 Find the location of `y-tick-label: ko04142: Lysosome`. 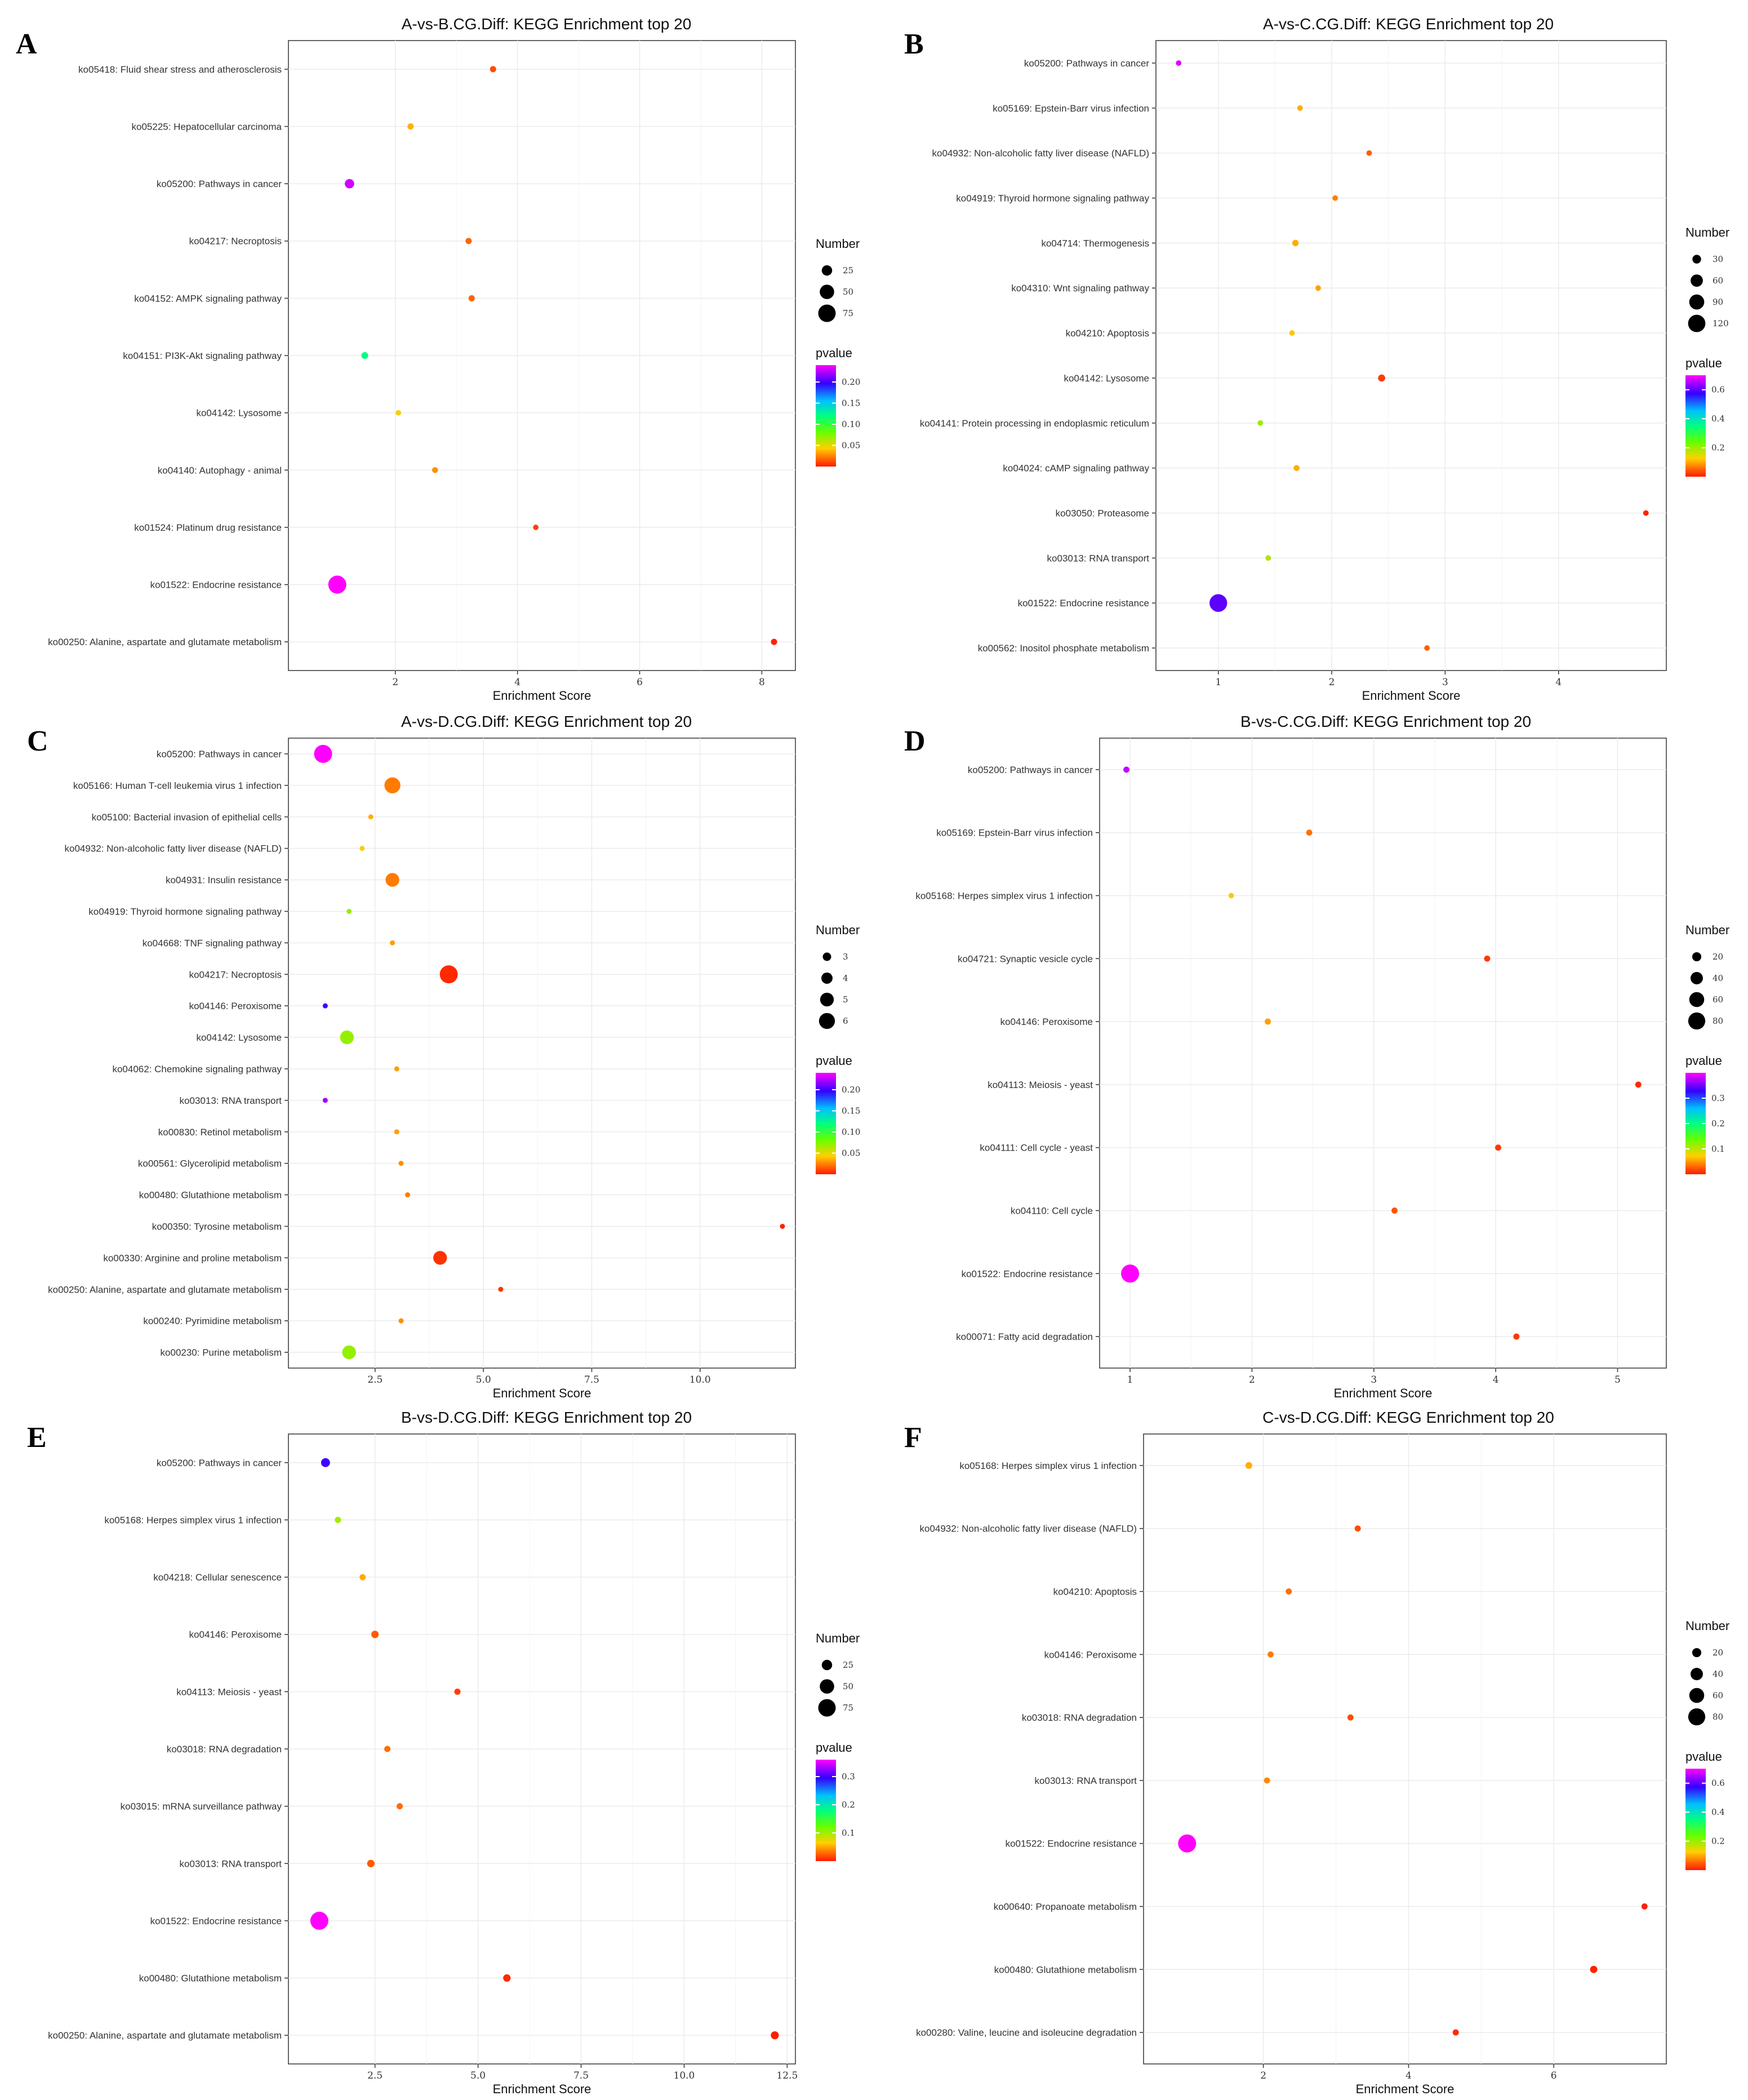

y-tick-label: ko04142: Lysosome is located at coordinates (1106, 378).